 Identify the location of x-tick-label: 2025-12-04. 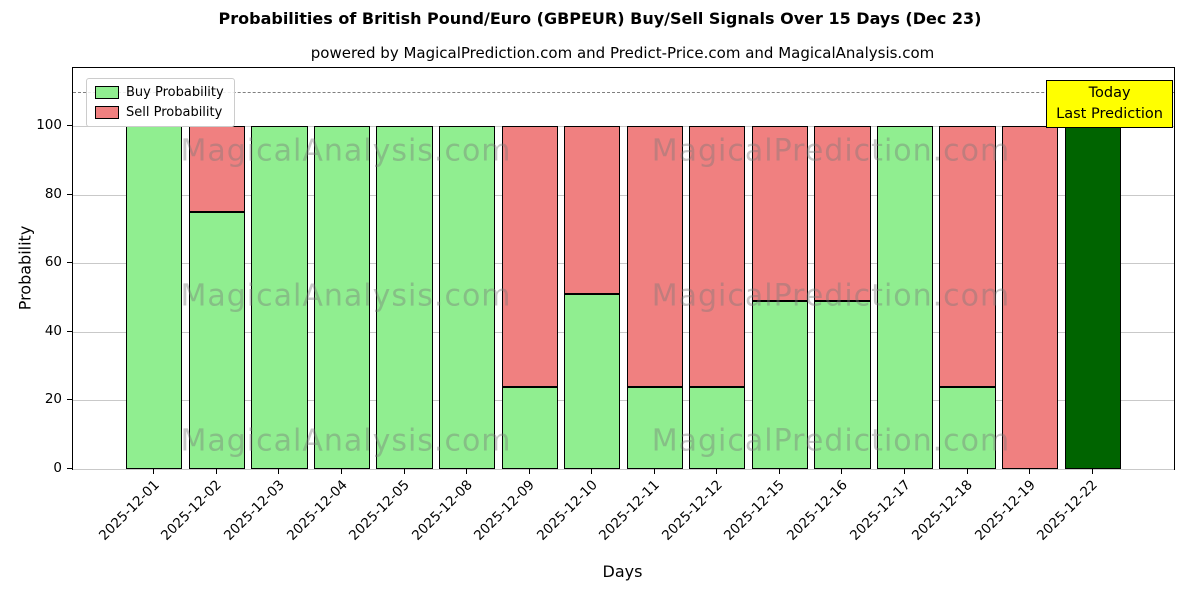
(317, 510).